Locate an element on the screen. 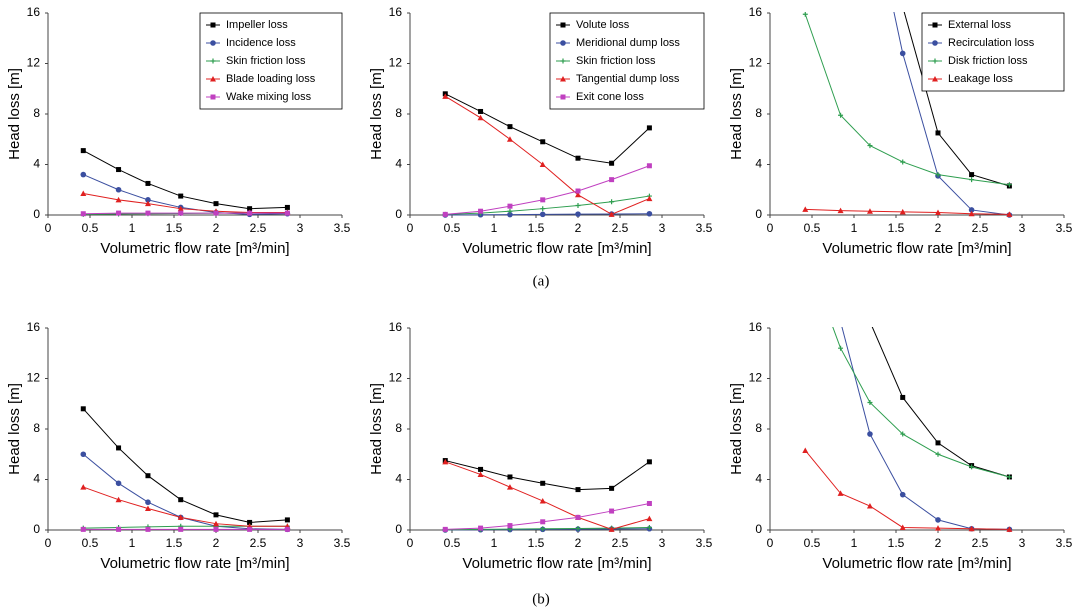  y-axis-label: Head loss [m] is located at coordinates (14, 114).